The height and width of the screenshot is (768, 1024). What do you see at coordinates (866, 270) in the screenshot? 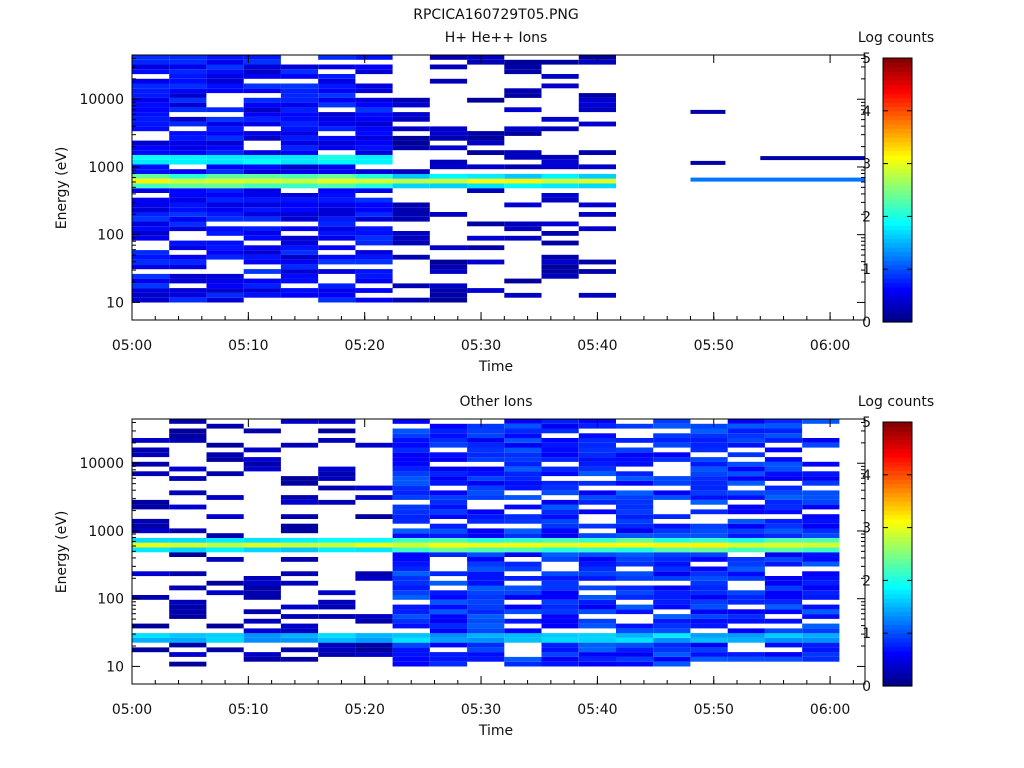
I see `colorbar-tick-label: 1` at bounding box center [866, 270].